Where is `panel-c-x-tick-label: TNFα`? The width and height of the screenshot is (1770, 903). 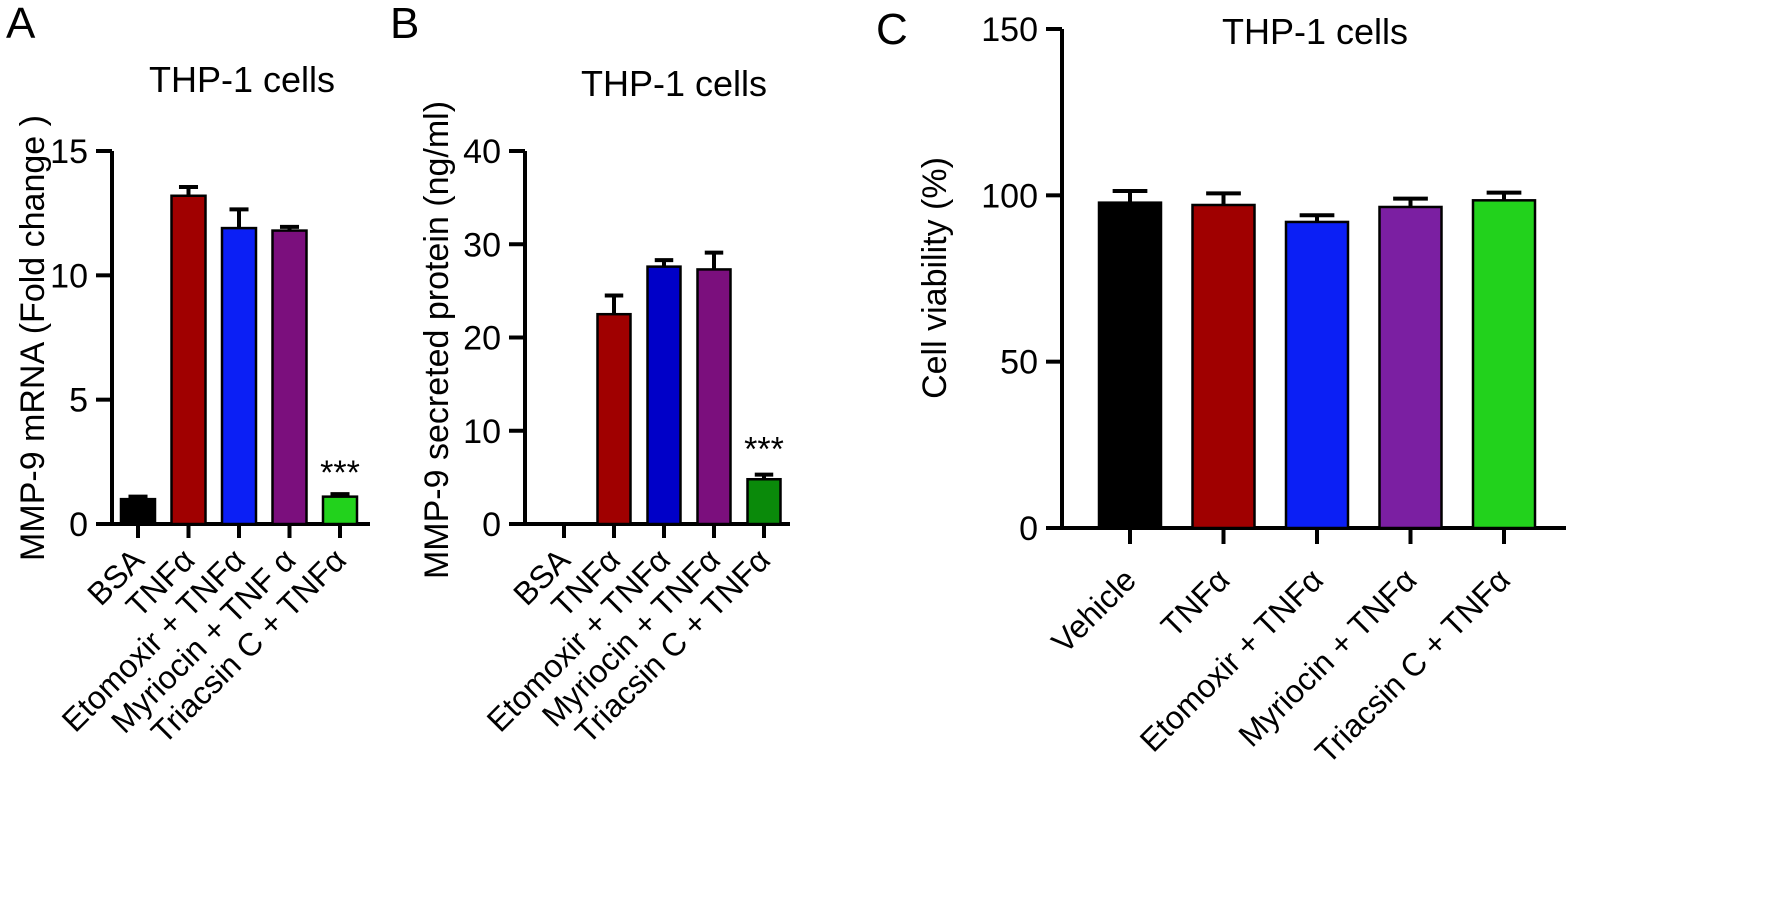
panel-c-x-tick-label: TNFα is located at coordinates (1195, 602).